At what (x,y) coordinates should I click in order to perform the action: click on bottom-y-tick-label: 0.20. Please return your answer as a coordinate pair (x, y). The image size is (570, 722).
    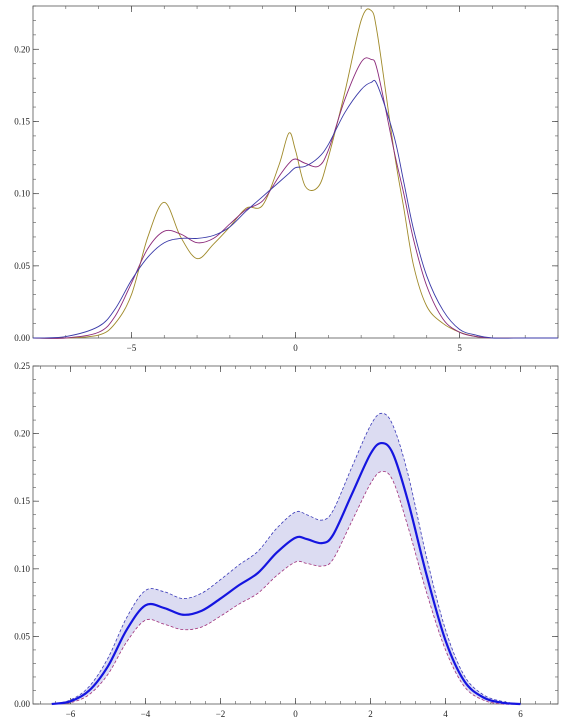
    Looking at the image, I should click on (22, 434).